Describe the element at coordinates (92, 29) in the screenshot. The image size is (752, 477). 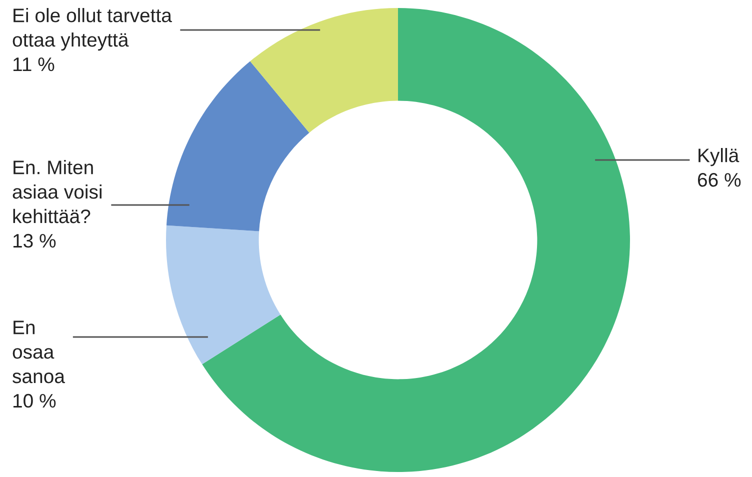
I see `slice-label: Ei ole ollut tarvetta ottaa yhteyttä` at that location.